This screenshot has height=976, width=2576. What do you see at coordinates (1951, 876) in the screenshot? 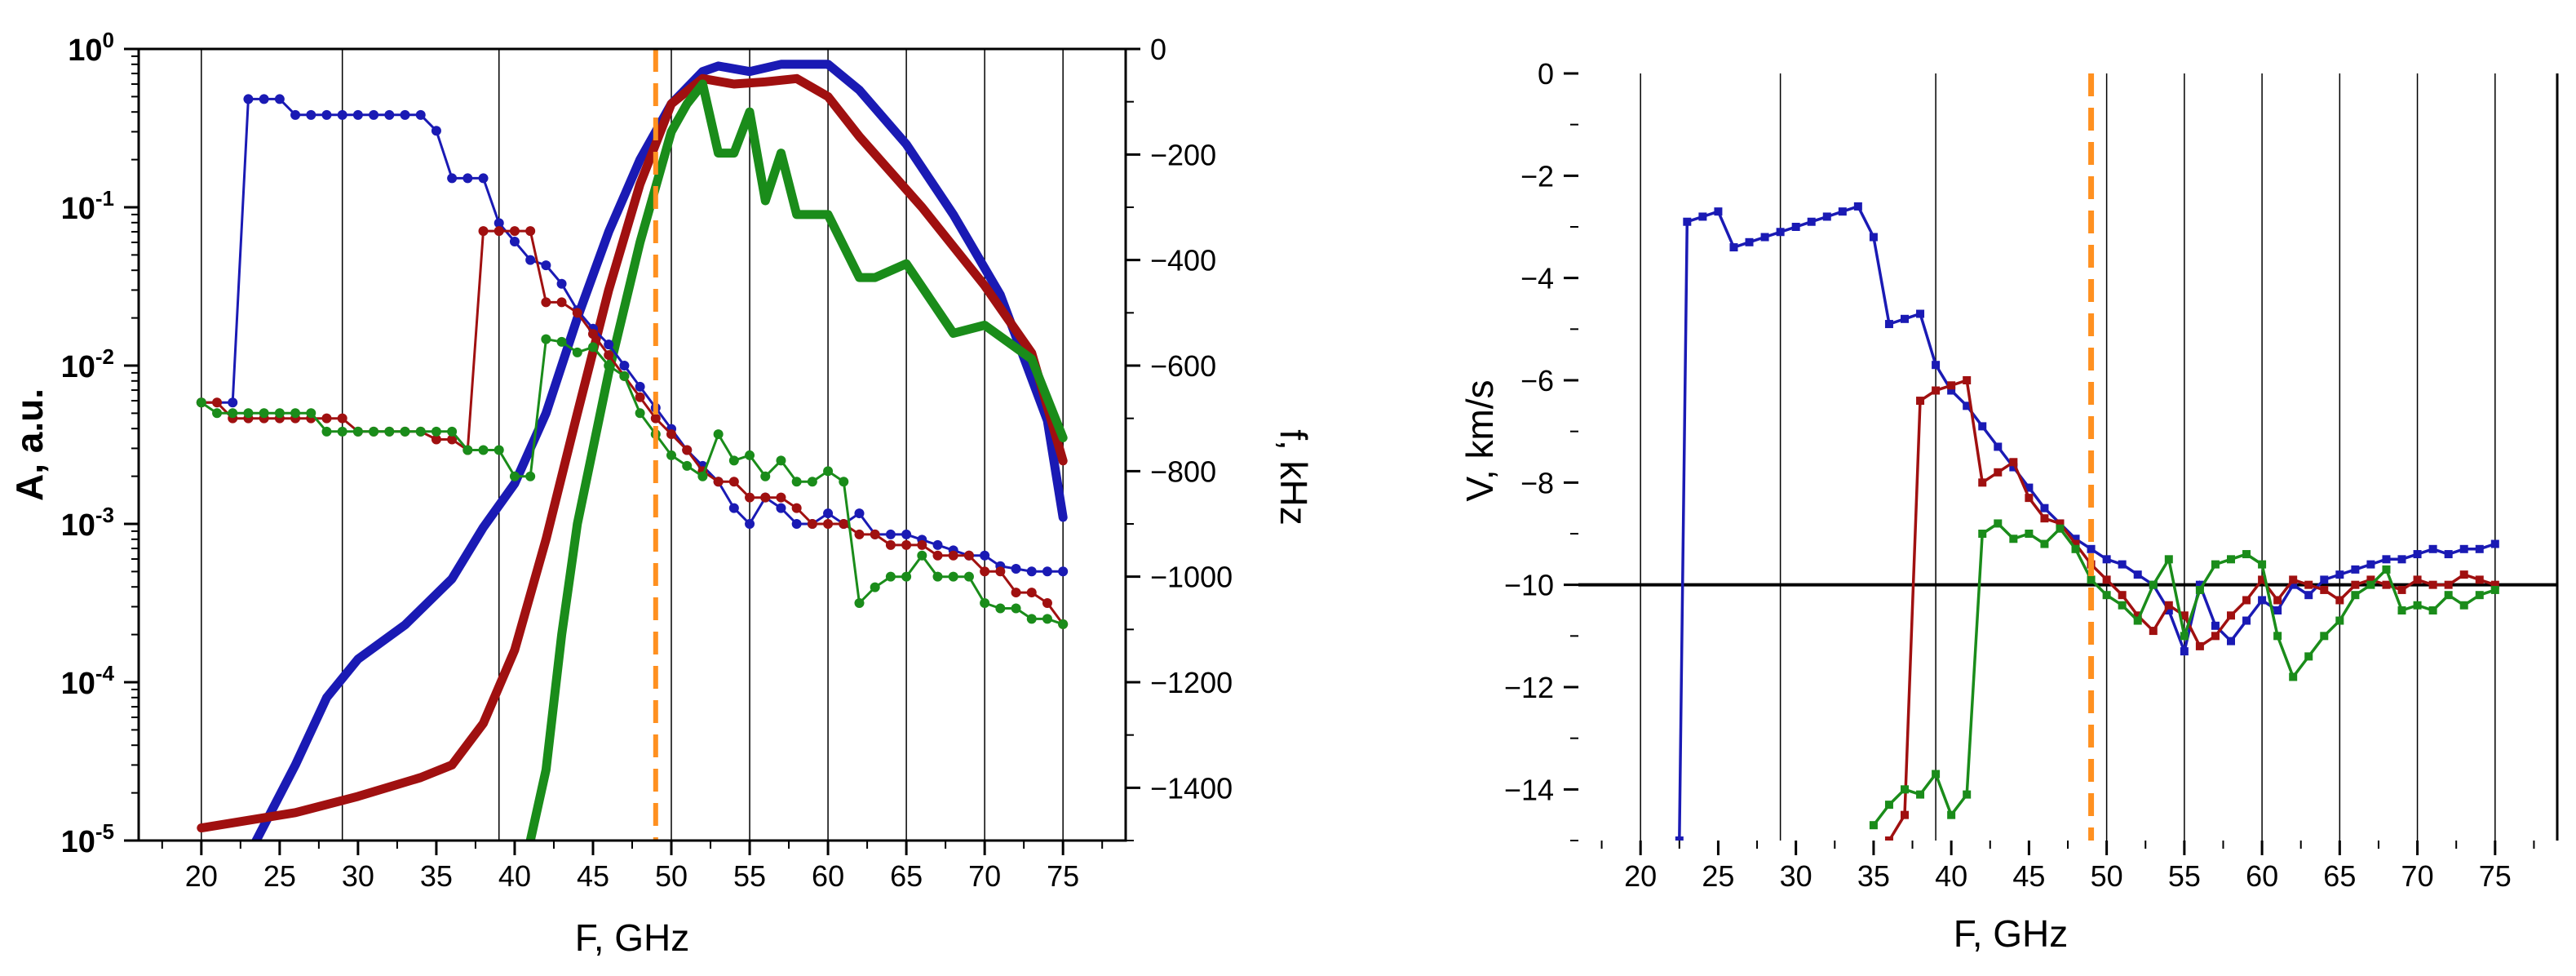
I see `x-tick-label: 40` at bounding box center [1951, 876].